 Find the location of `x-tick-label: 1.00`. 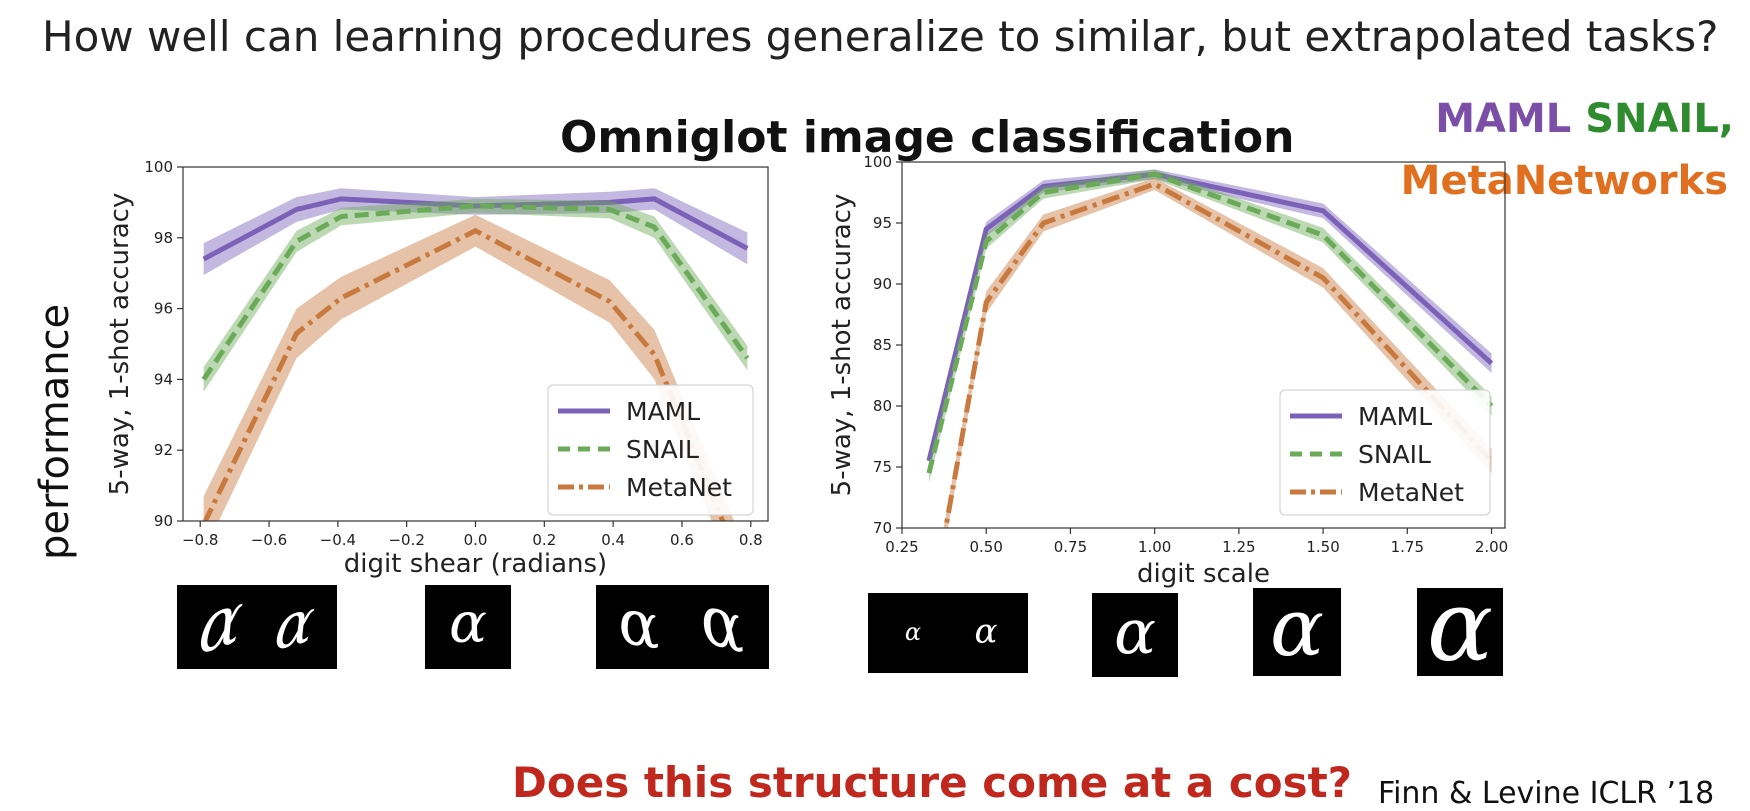

x-tick-label: 1.00 is located at coordinates (1154, 547).